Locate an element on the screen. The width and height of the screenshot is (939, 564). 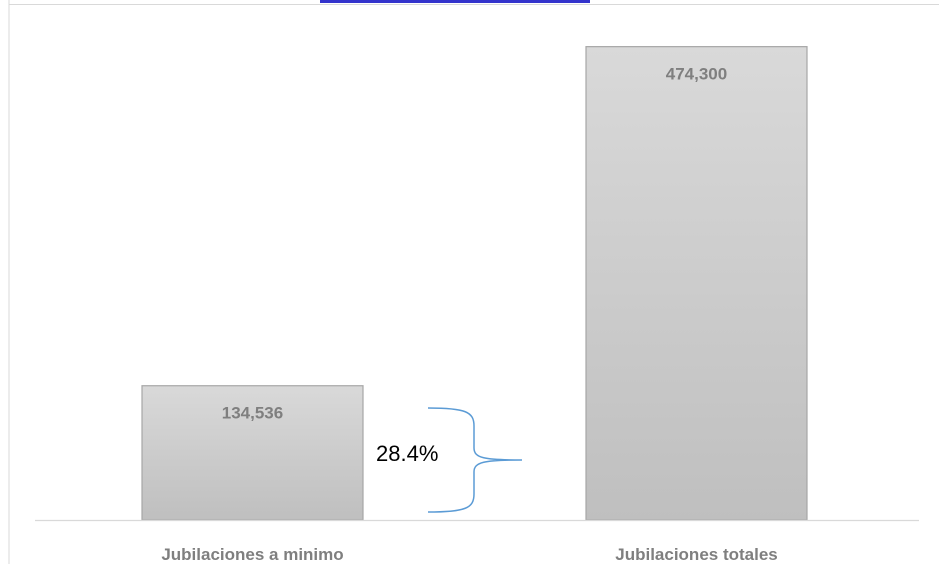
data-label-0: 134,536 is located at coordinates (252, 413).